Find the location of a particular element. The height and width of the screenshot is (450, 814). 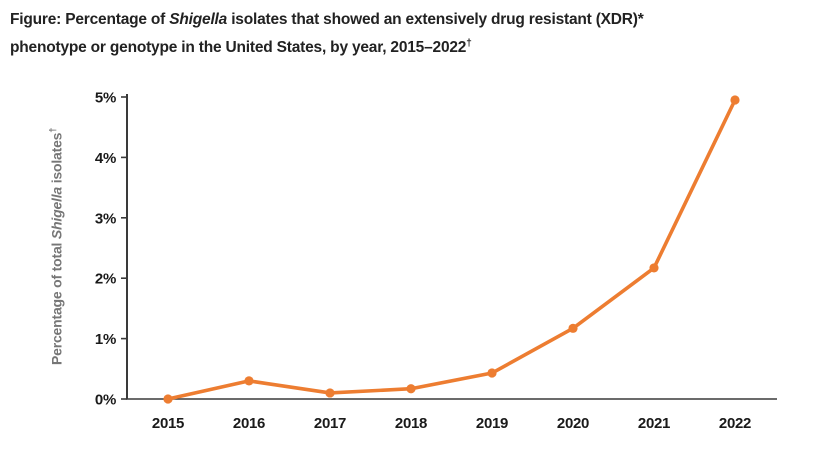

data-point-2022 is located at coordinates (735, 100).